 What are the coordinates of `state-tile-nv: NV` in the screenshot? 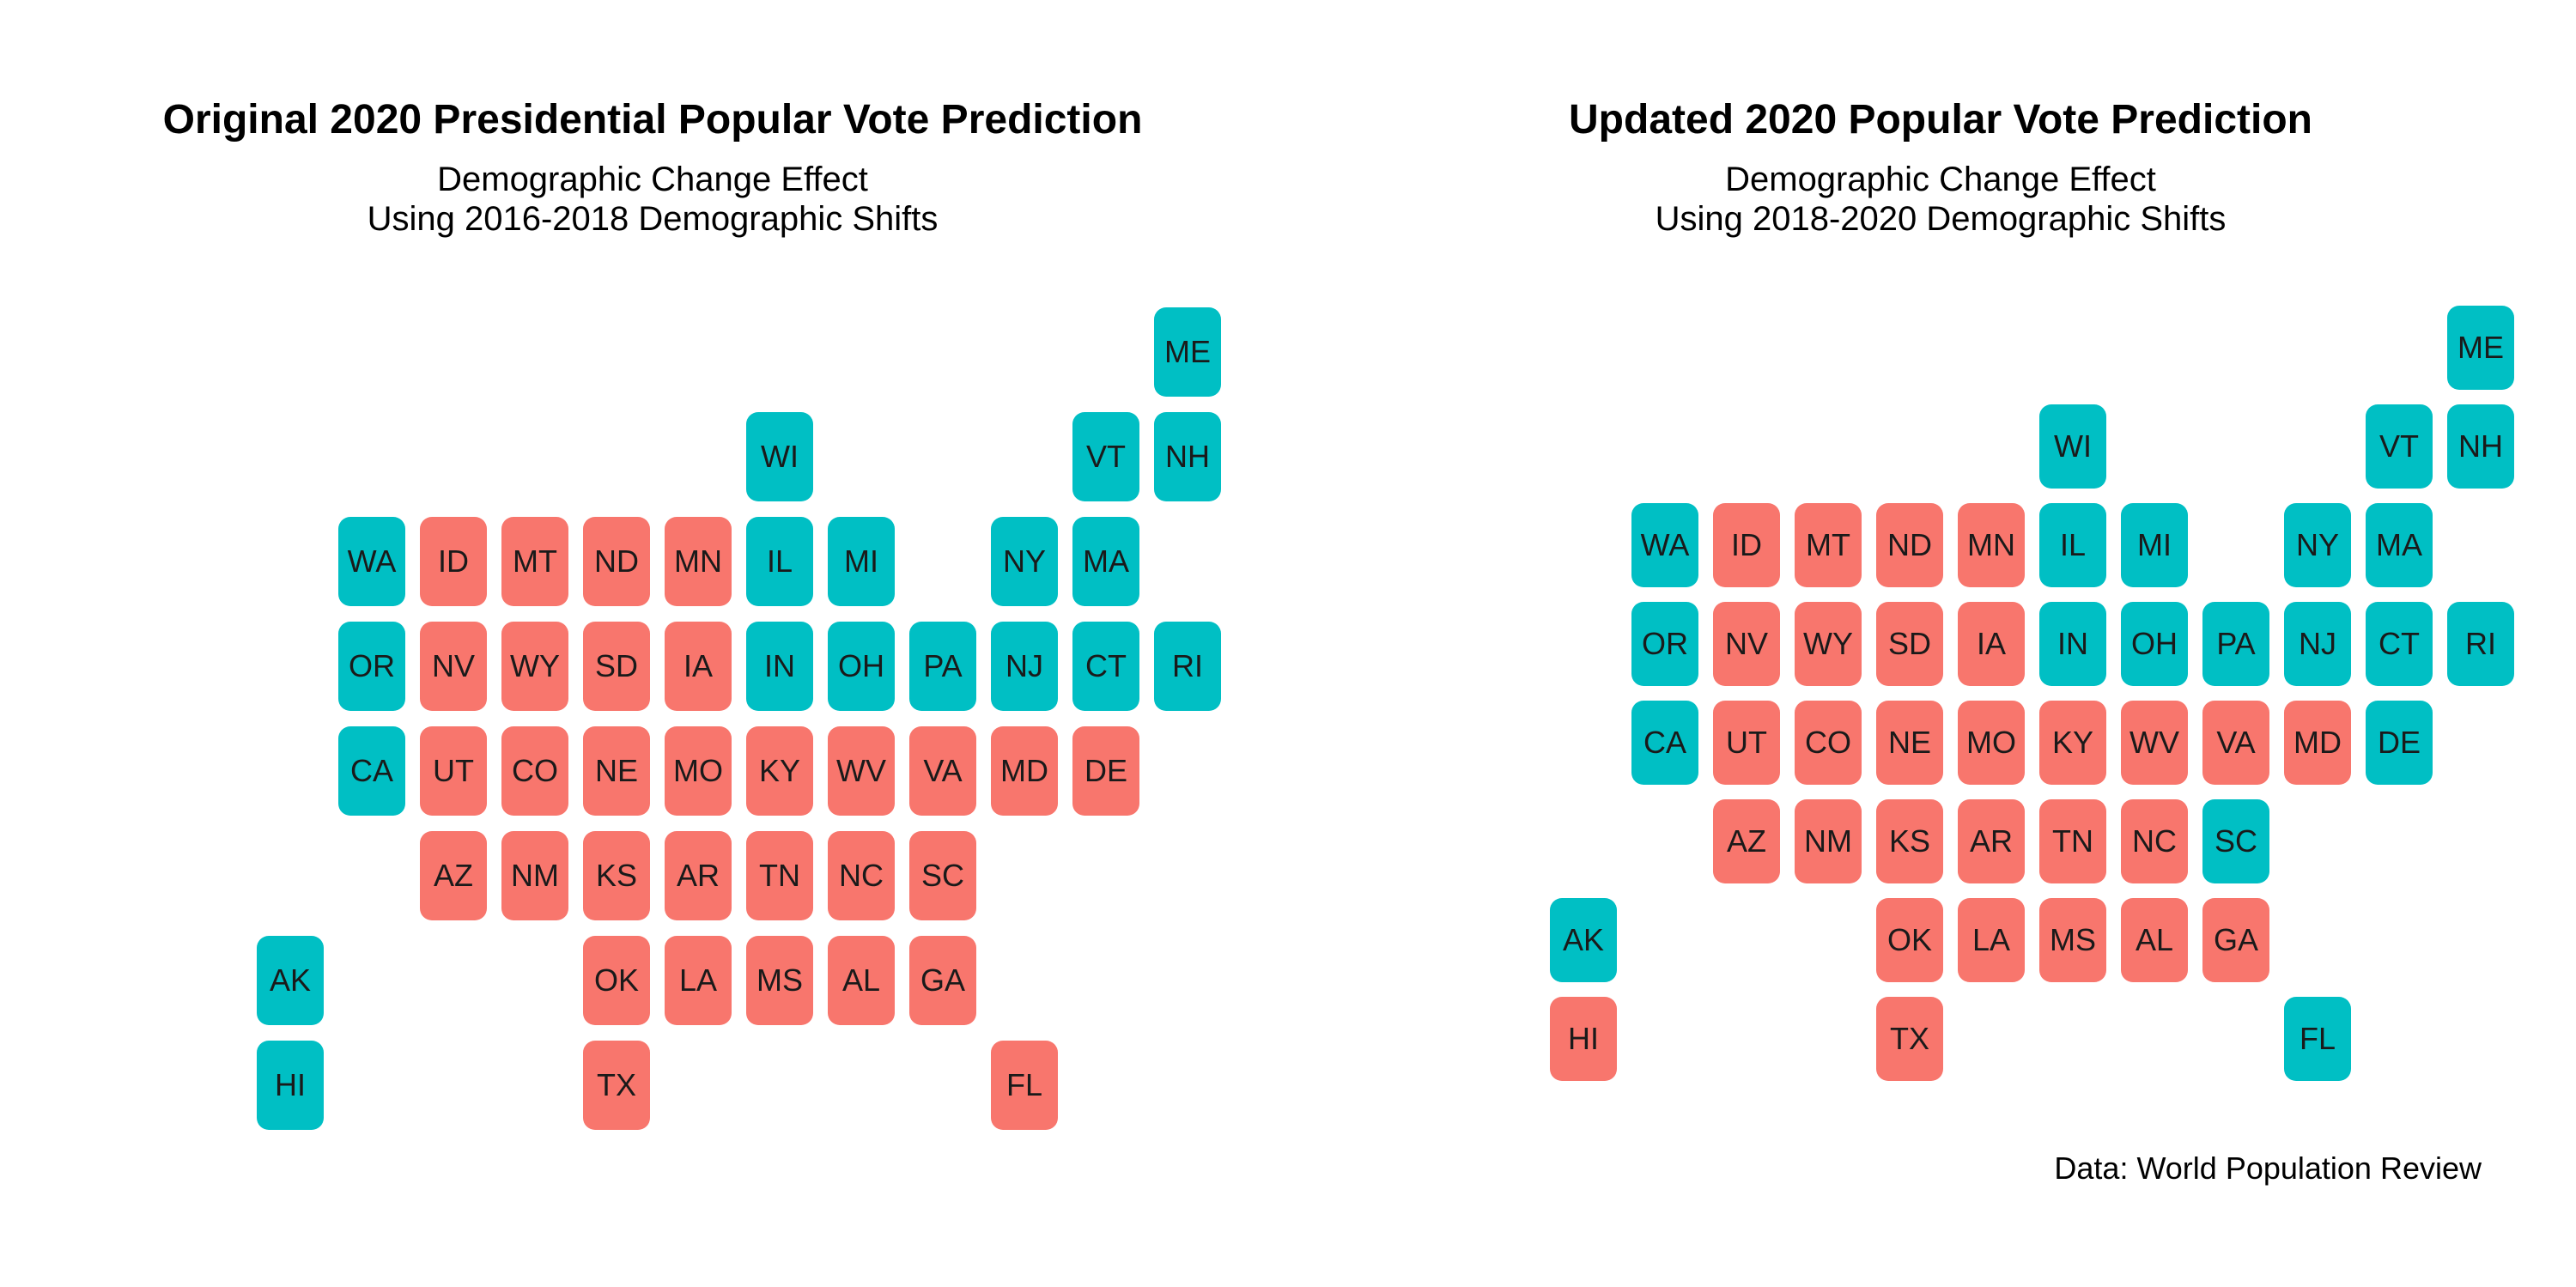 It's located at (1747, 644).